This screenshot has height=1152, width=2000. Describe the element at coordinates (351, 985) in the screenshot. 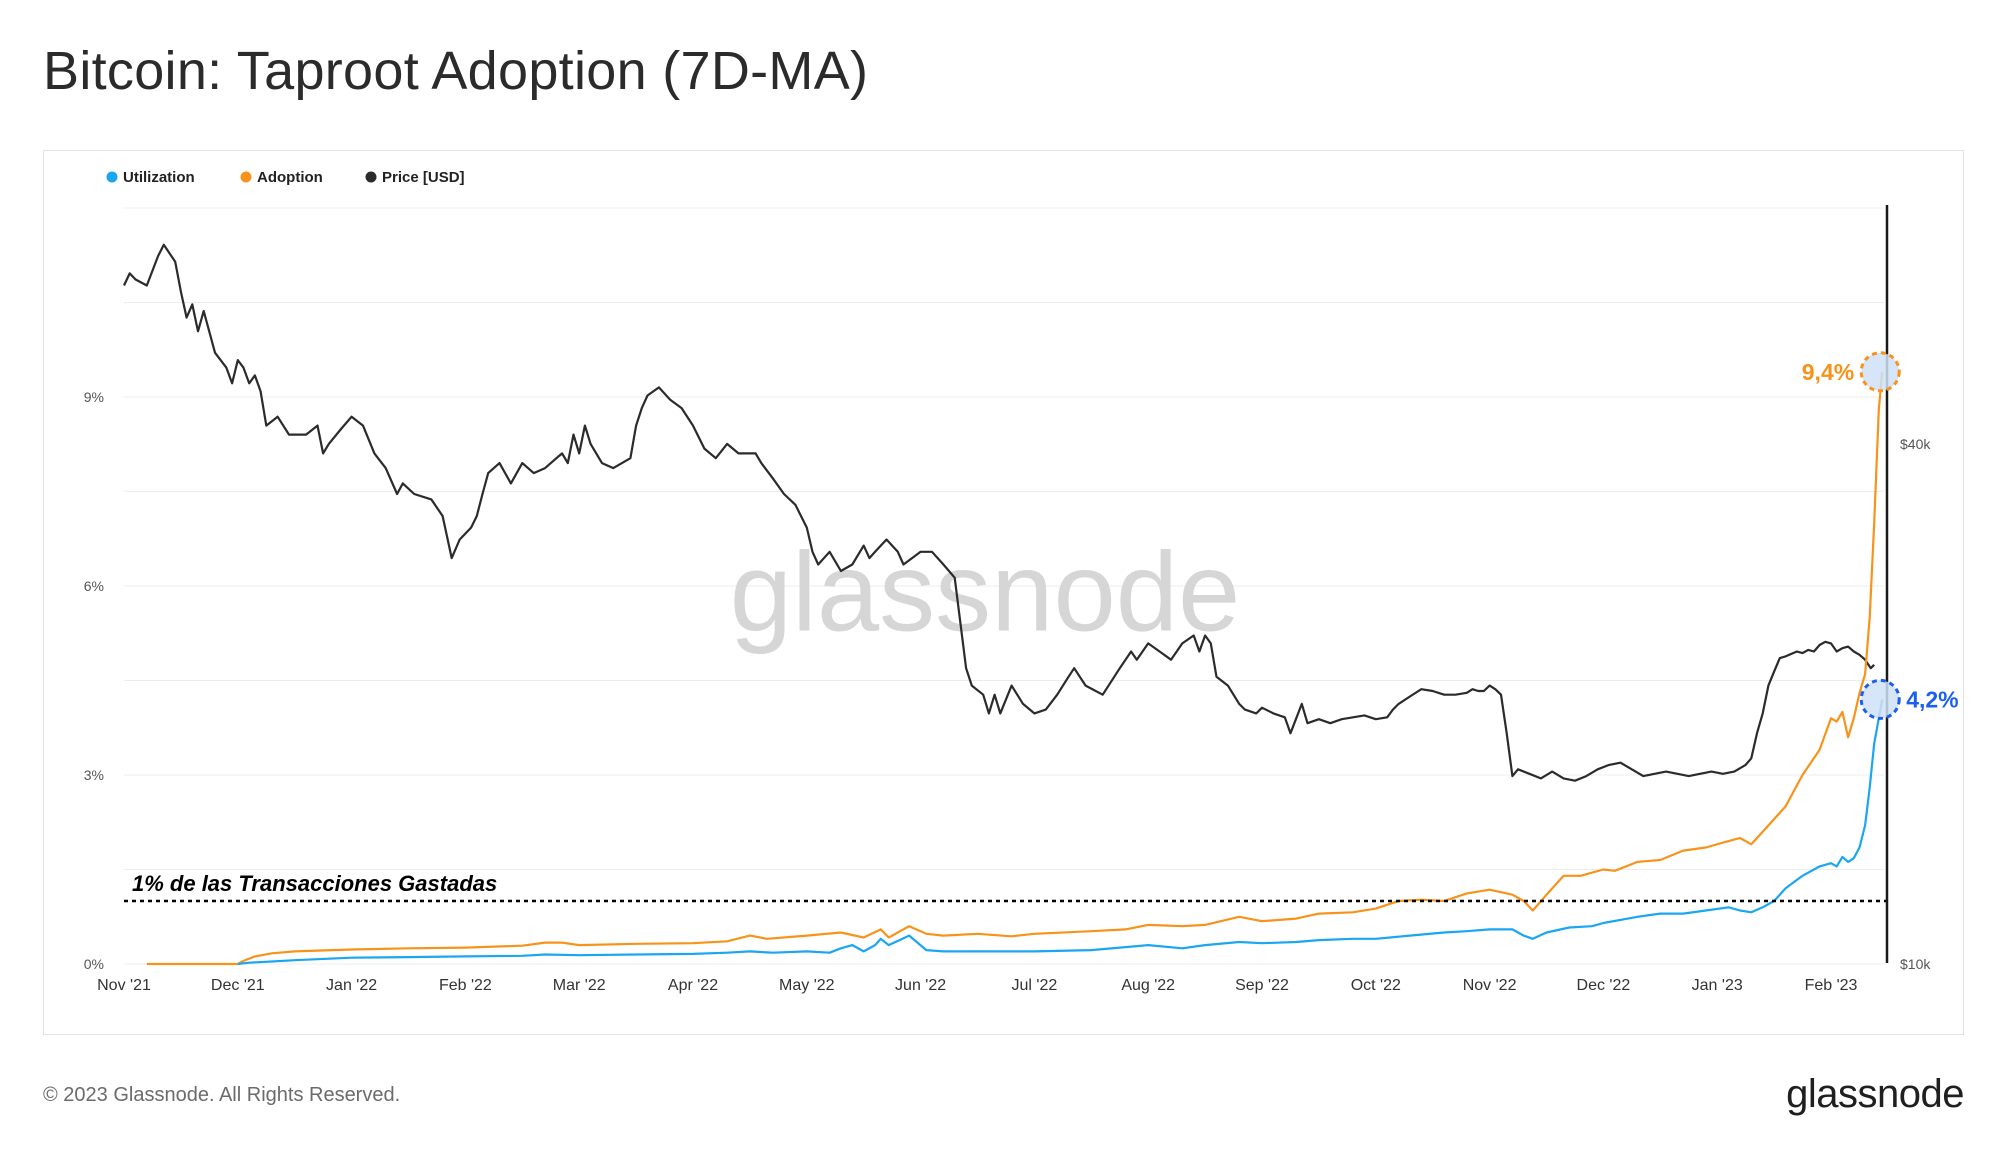

I see `x-tick-label: Jan '22` at that location.